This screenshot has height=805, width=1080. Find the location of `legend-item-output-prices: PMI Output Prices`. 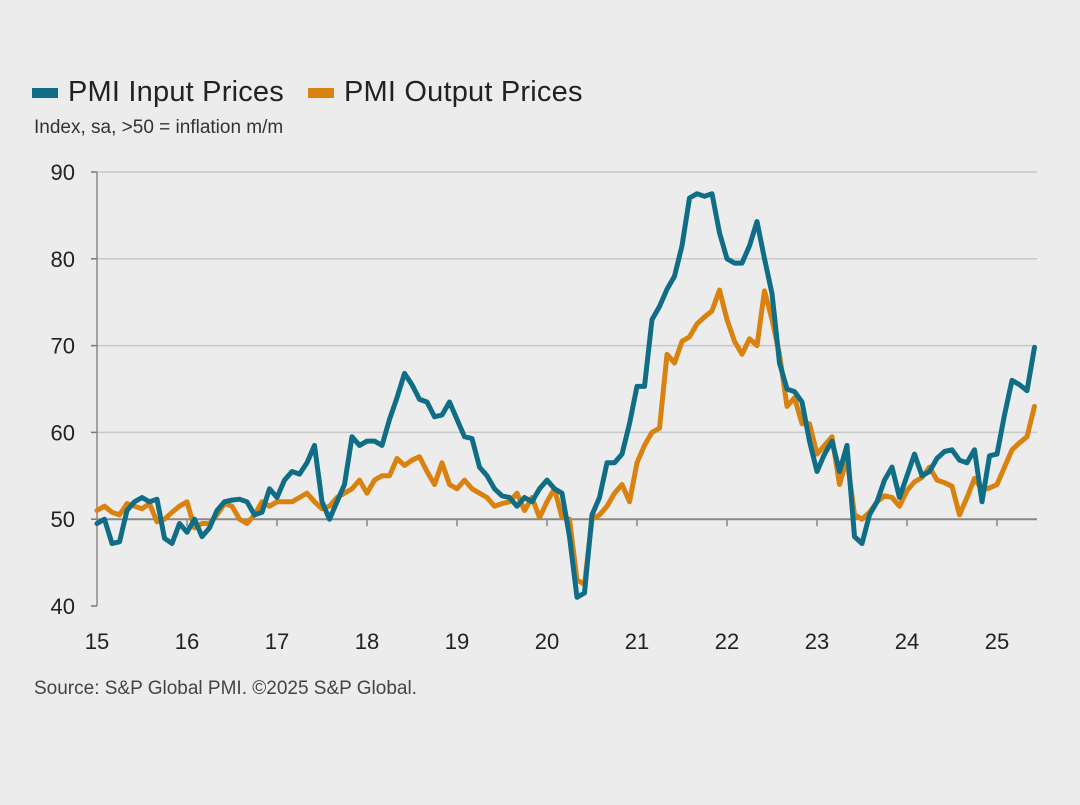

legend-item-output-prices: PMI Output Prices is located at coordinates (445, 92).